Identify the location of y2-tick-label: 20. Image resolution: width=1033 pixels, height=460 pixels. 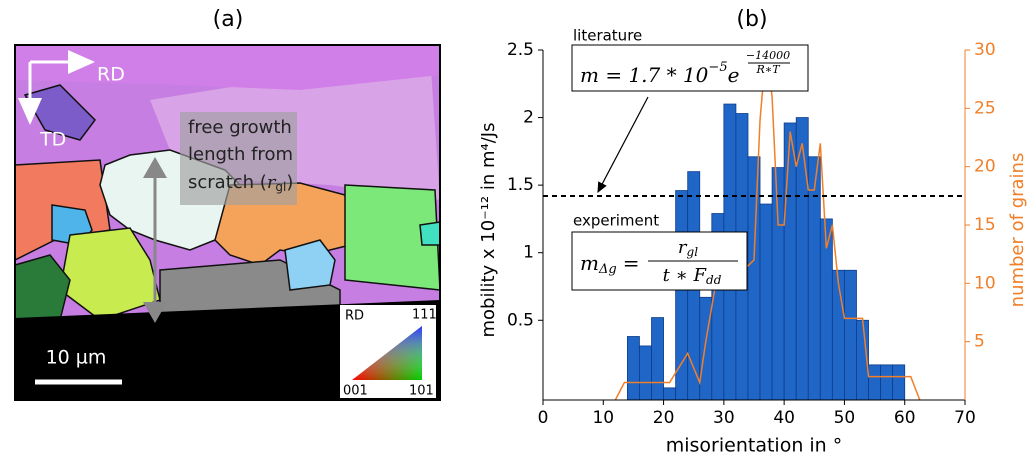
(985, 167).